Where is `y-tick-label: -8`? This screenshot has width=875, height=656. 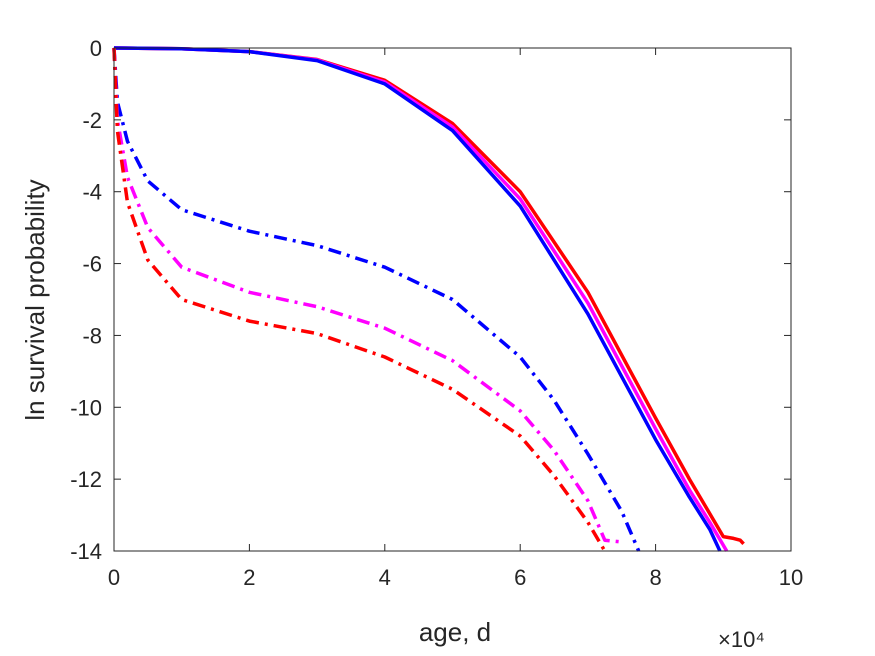
y-tick-label: -8 is located at coordinates (92, 335).